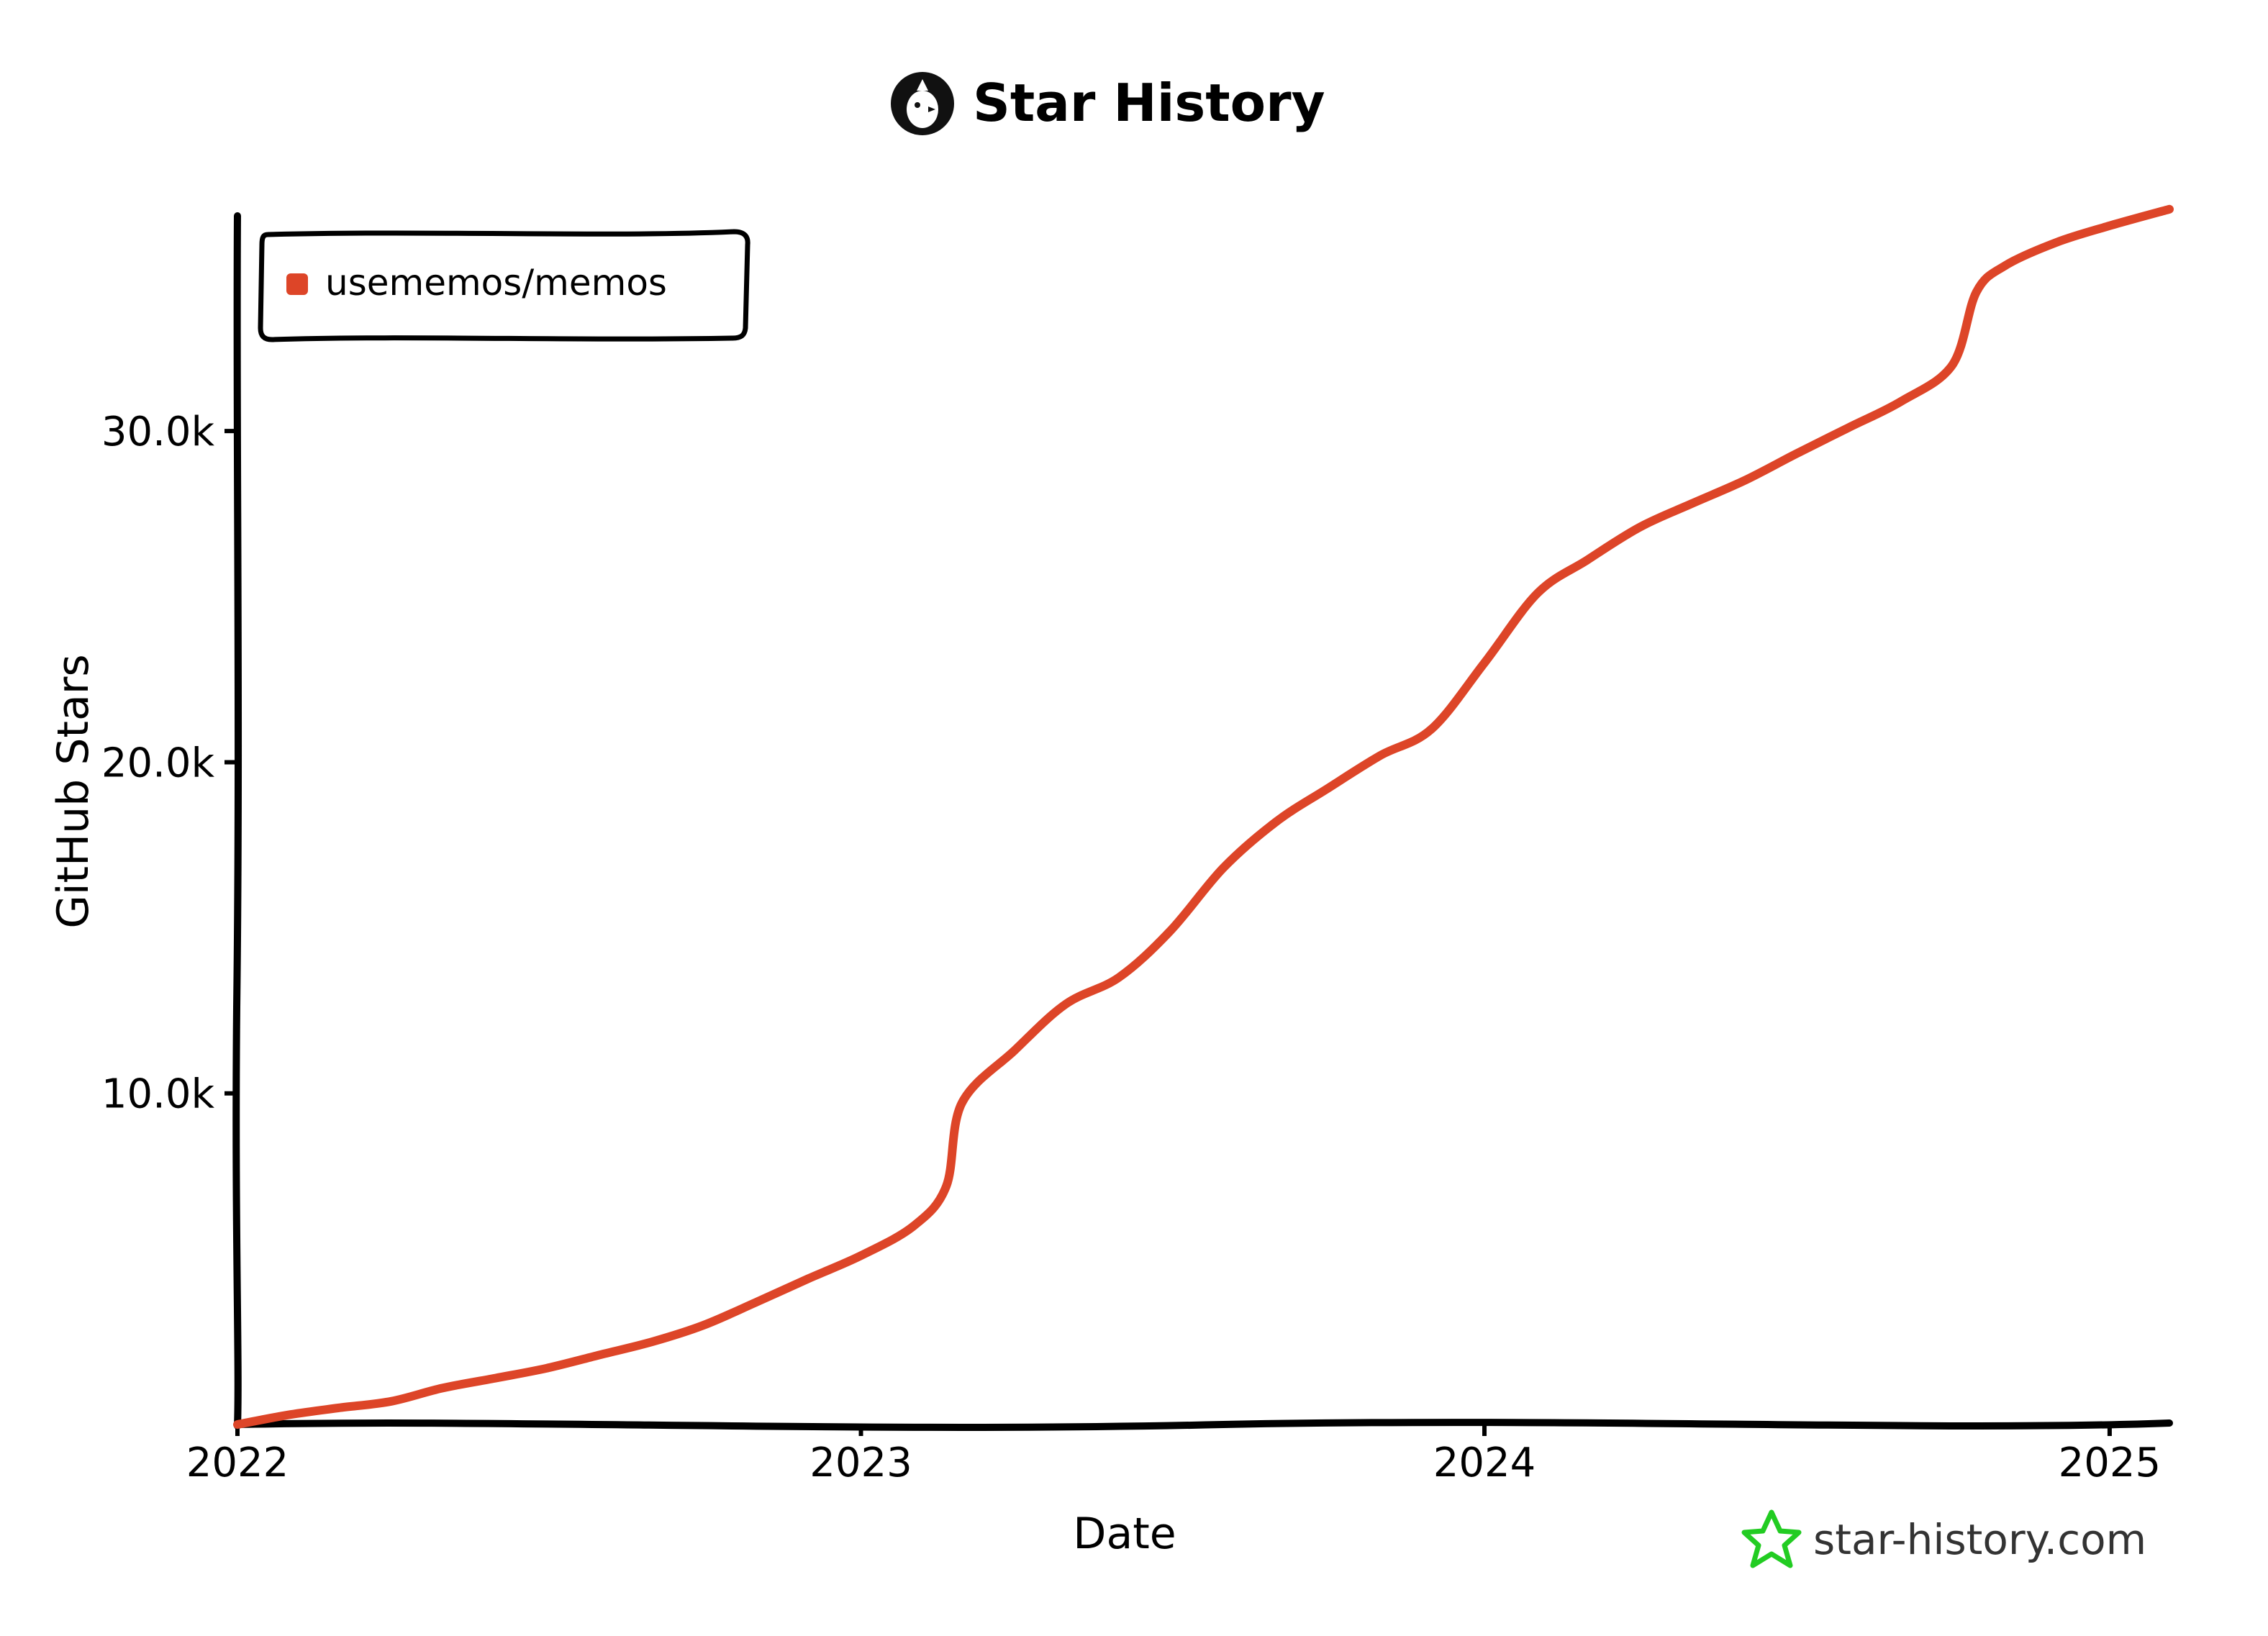 This screenshot has width=2268, height=1636. I want to click on legend: usememos/memos, so click(504, 286).